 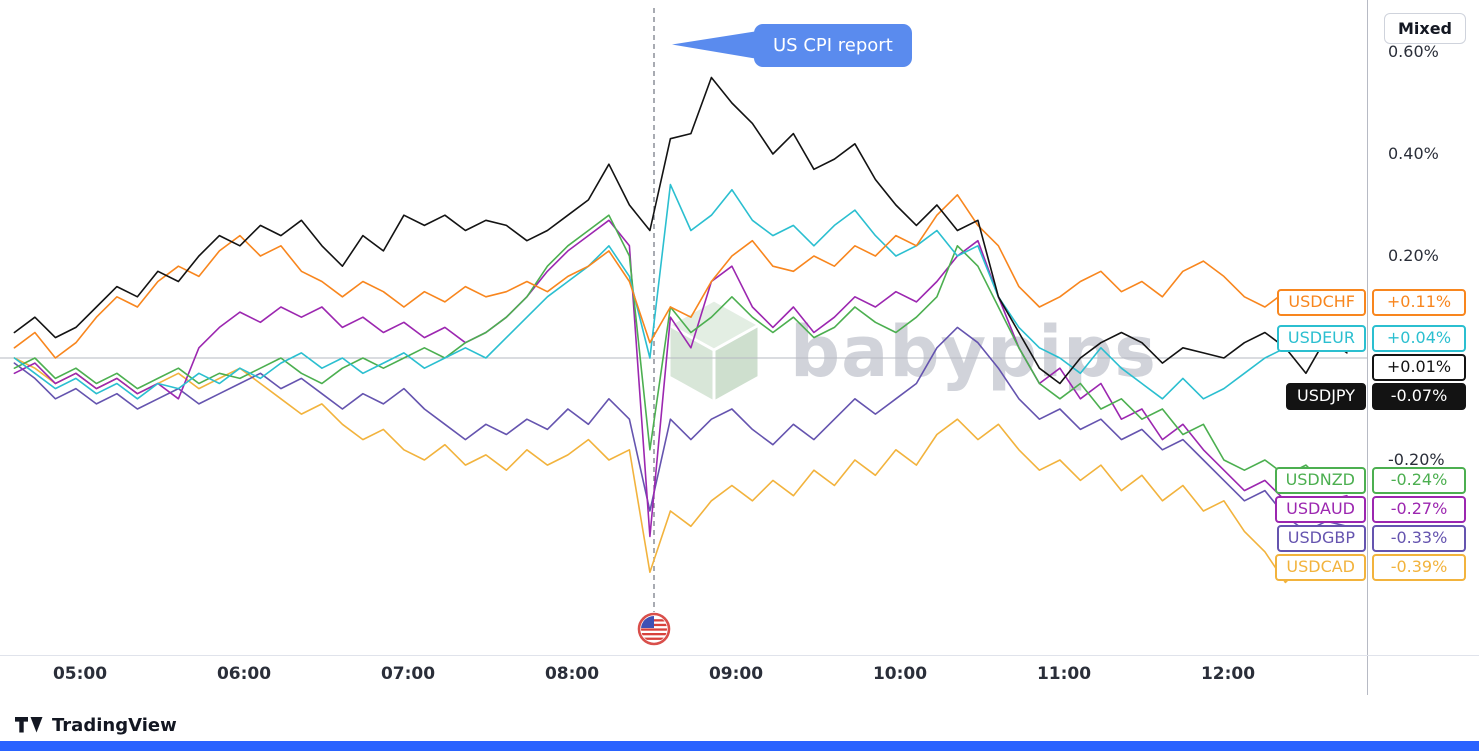 What do you see at coordinates (244, 674) in the screenshot?
I see `time-label-0600: 06:00` at bounding box center [244, 674].